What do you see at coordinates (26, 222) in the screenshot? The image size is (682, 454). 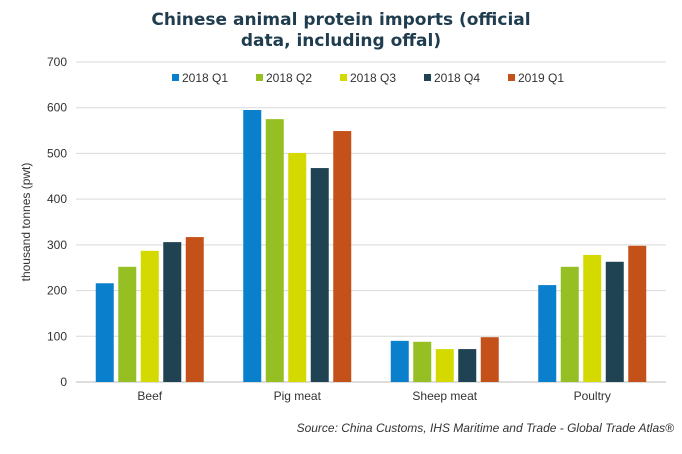 I see `y-axis-label: thousand tonnes (pwt)` at bounding box center [26, 222].